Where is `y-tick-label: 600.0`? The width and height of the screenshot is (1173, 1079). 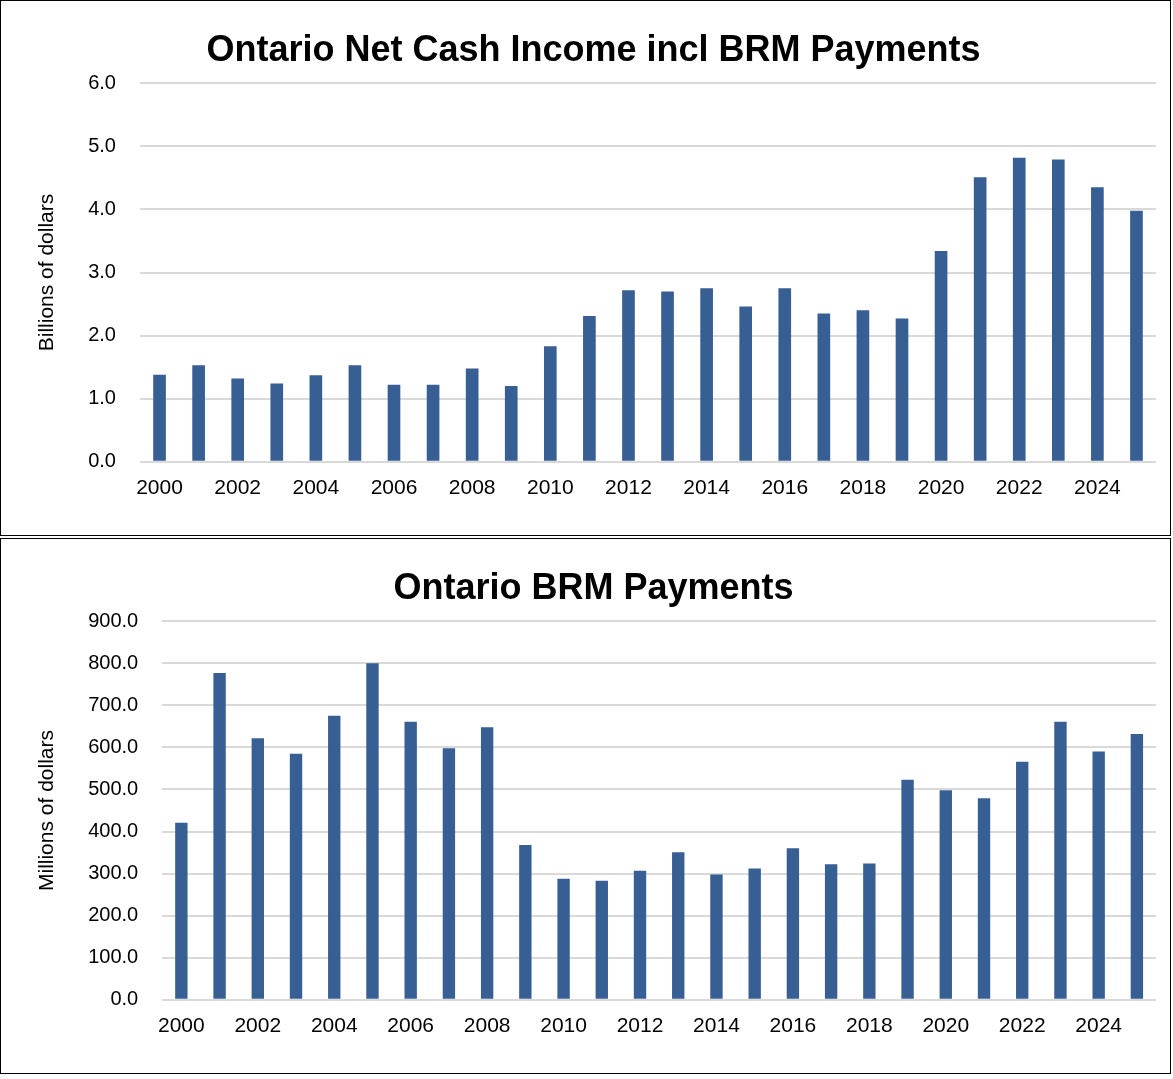
y-tick-label: 600.0 is located at coordinates (113, 745).